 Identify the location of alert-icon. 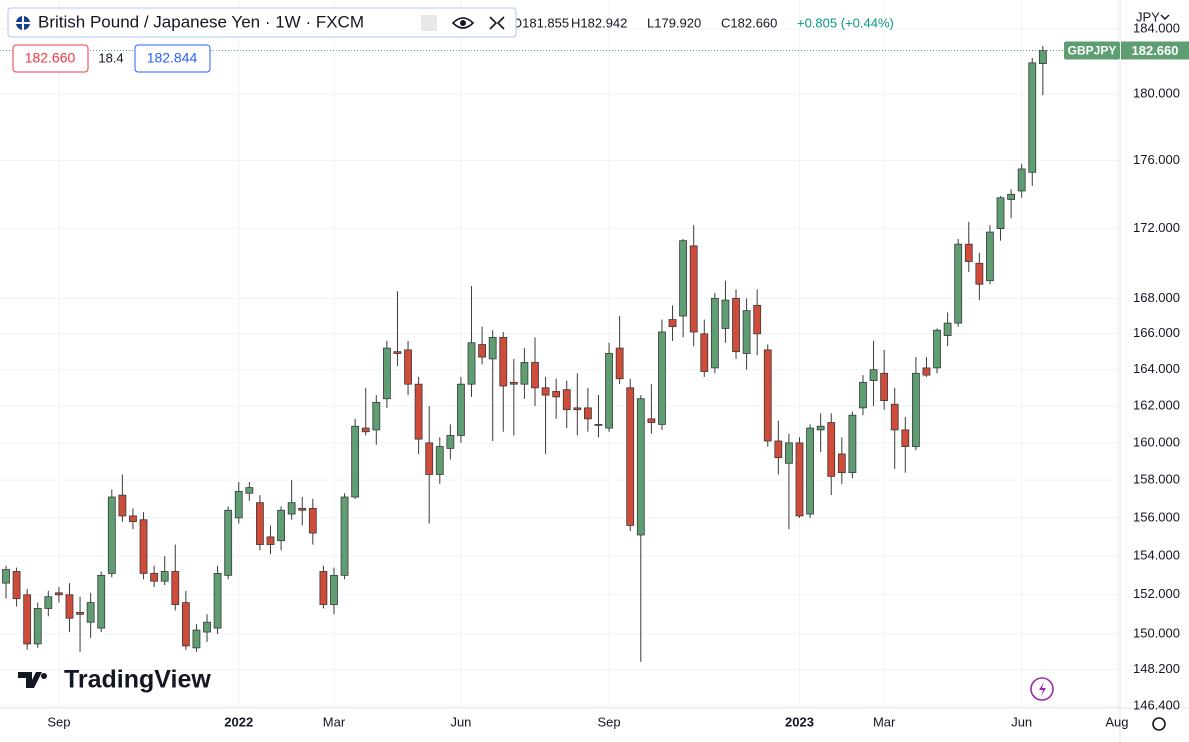
(1042, 689).